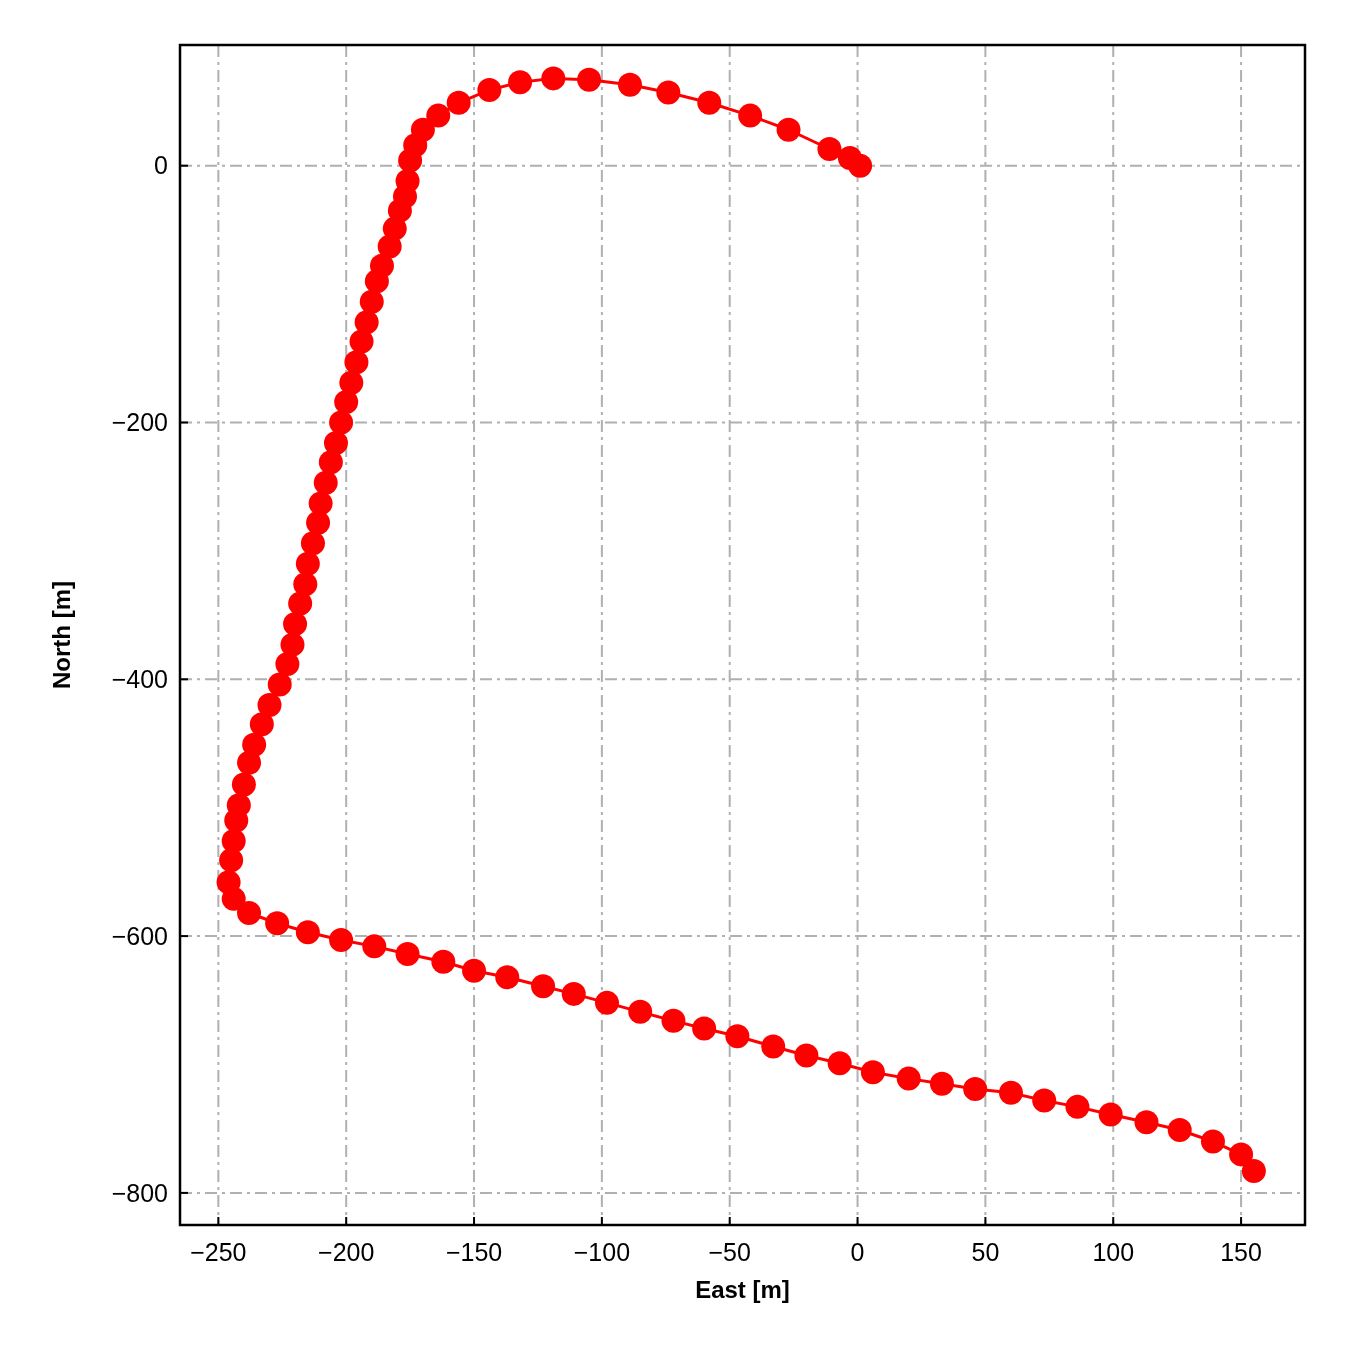 The width and height of the screenshot is (1350, 1350). I want to click on y-axis-title: North [m], so click(61, 635).